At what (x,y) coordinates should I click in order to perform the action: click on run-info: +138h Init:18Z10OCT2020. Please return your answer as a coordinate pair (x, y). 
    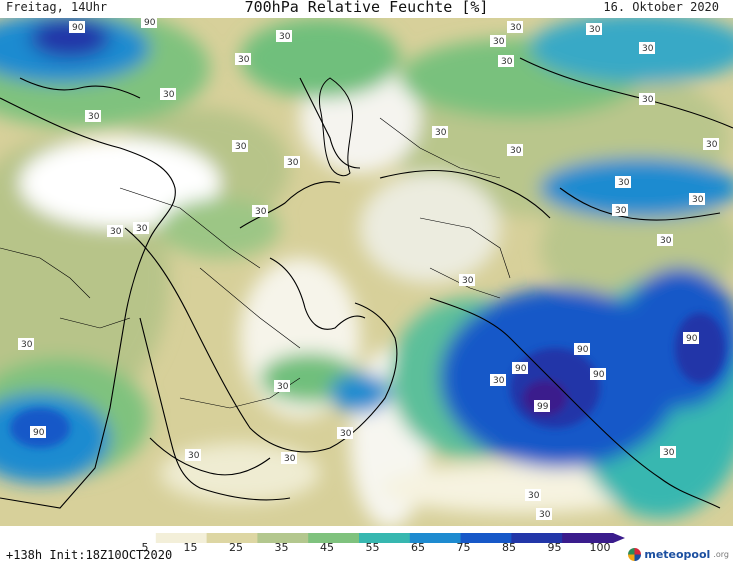
    Looking at the image, I should click on (89, 555).